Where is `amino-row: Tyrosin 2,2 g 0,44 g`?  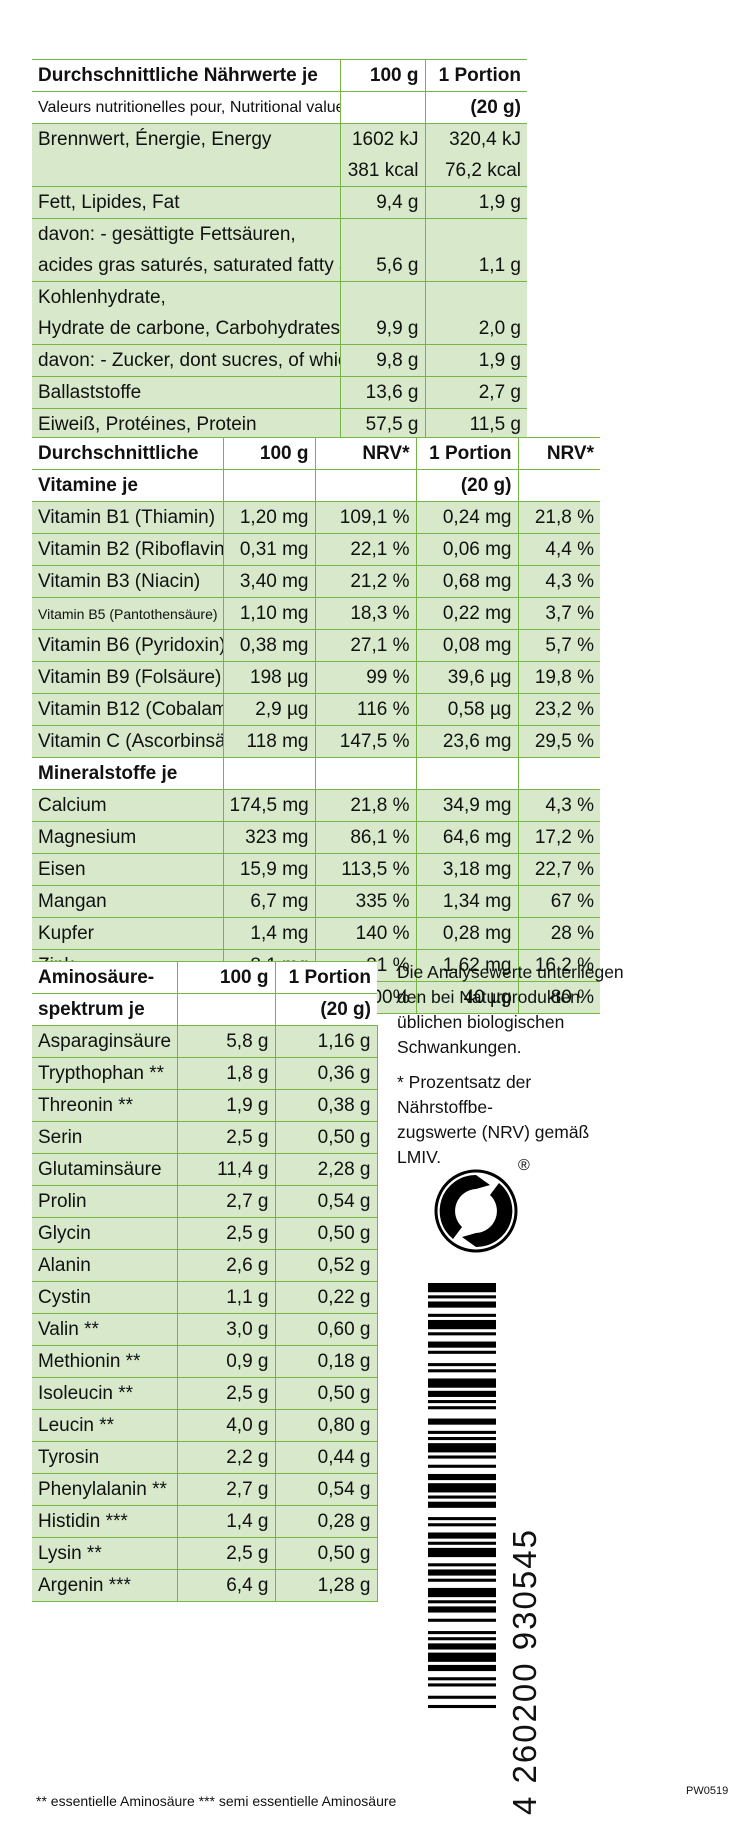
amino-row: Tyrosin 2,2 g 0,44 g is located at coordinates (205, 1457).